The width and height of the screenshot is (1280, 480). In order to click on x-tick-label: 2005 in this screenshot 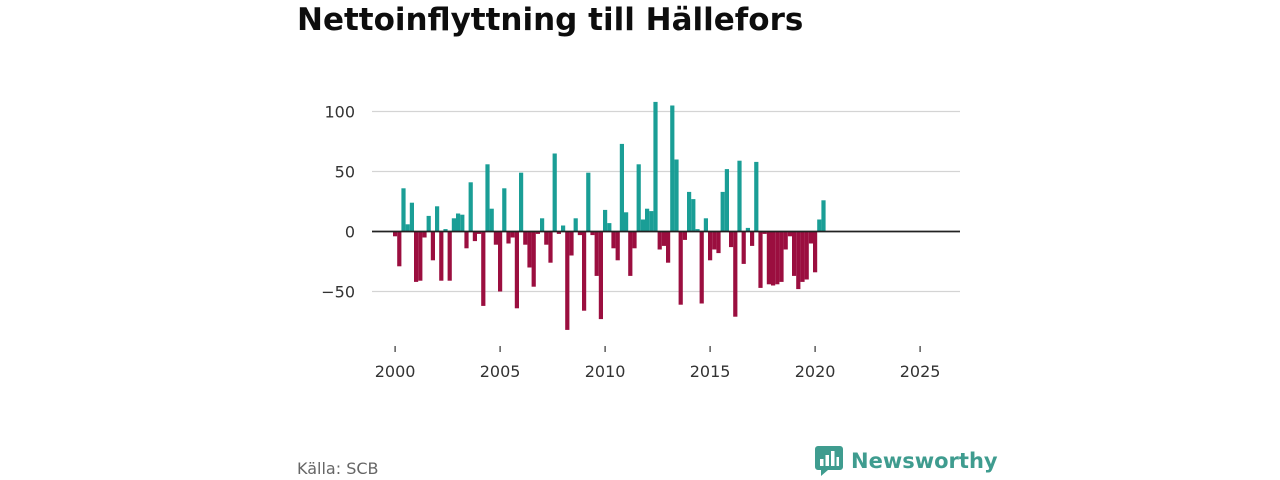, I will do `click(500, 371)`.